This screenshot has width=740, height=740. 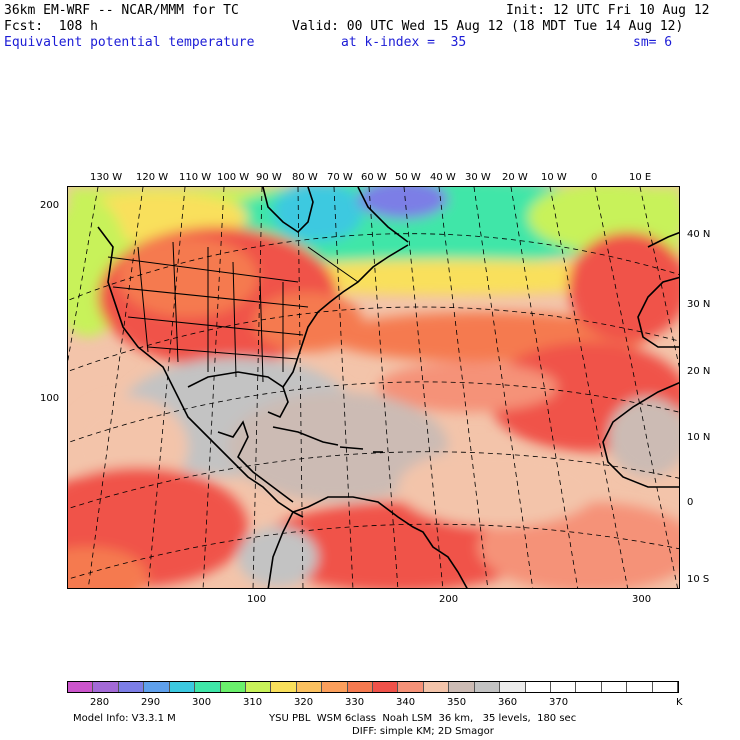 I want to click on latitude-label: 40 N, so click(x=699, y=234).